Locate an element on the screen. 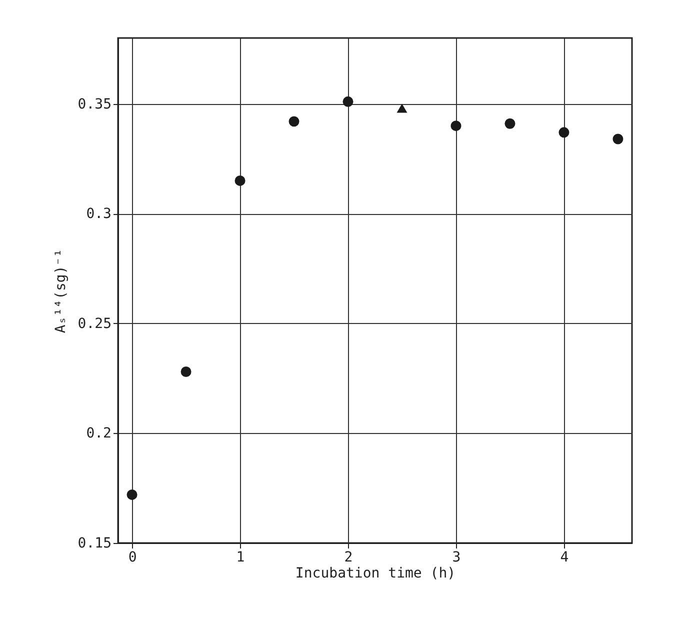  x-axis-title: Incubation time (h) is located at coordinates (375, 574).